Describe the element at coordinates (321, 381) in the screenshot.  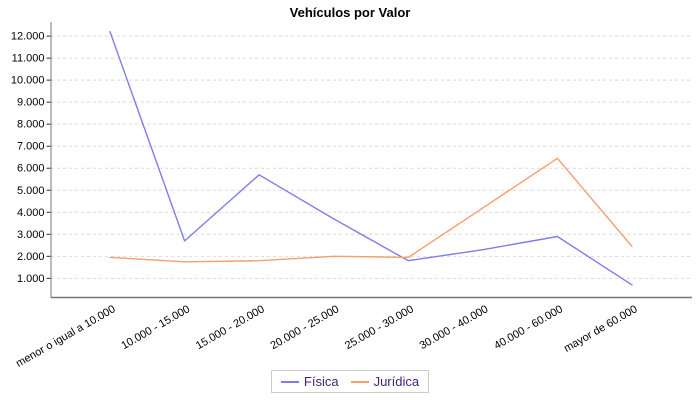
I see `legend-label: Física` at that location.